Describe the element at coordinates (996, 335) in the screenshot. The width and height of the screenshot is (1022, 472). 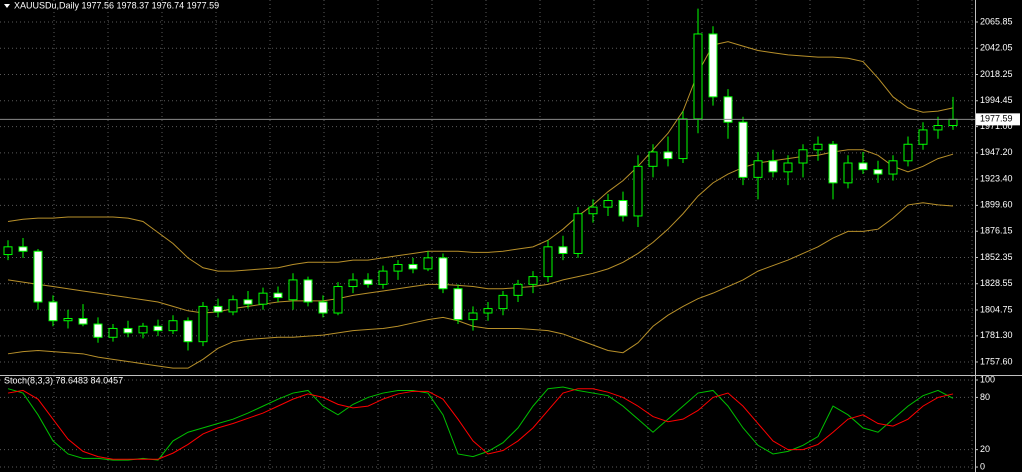
I see `y-tick-label: 1781.30` at that location.